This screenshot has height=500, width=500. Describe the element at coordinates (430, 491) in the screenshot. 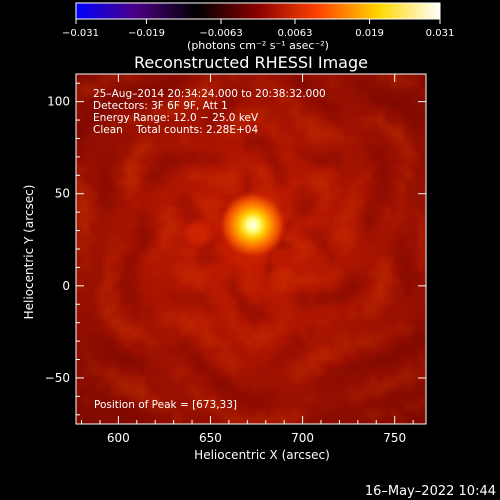

I see `timestamp: 16–May–2022 10:44` at that location.